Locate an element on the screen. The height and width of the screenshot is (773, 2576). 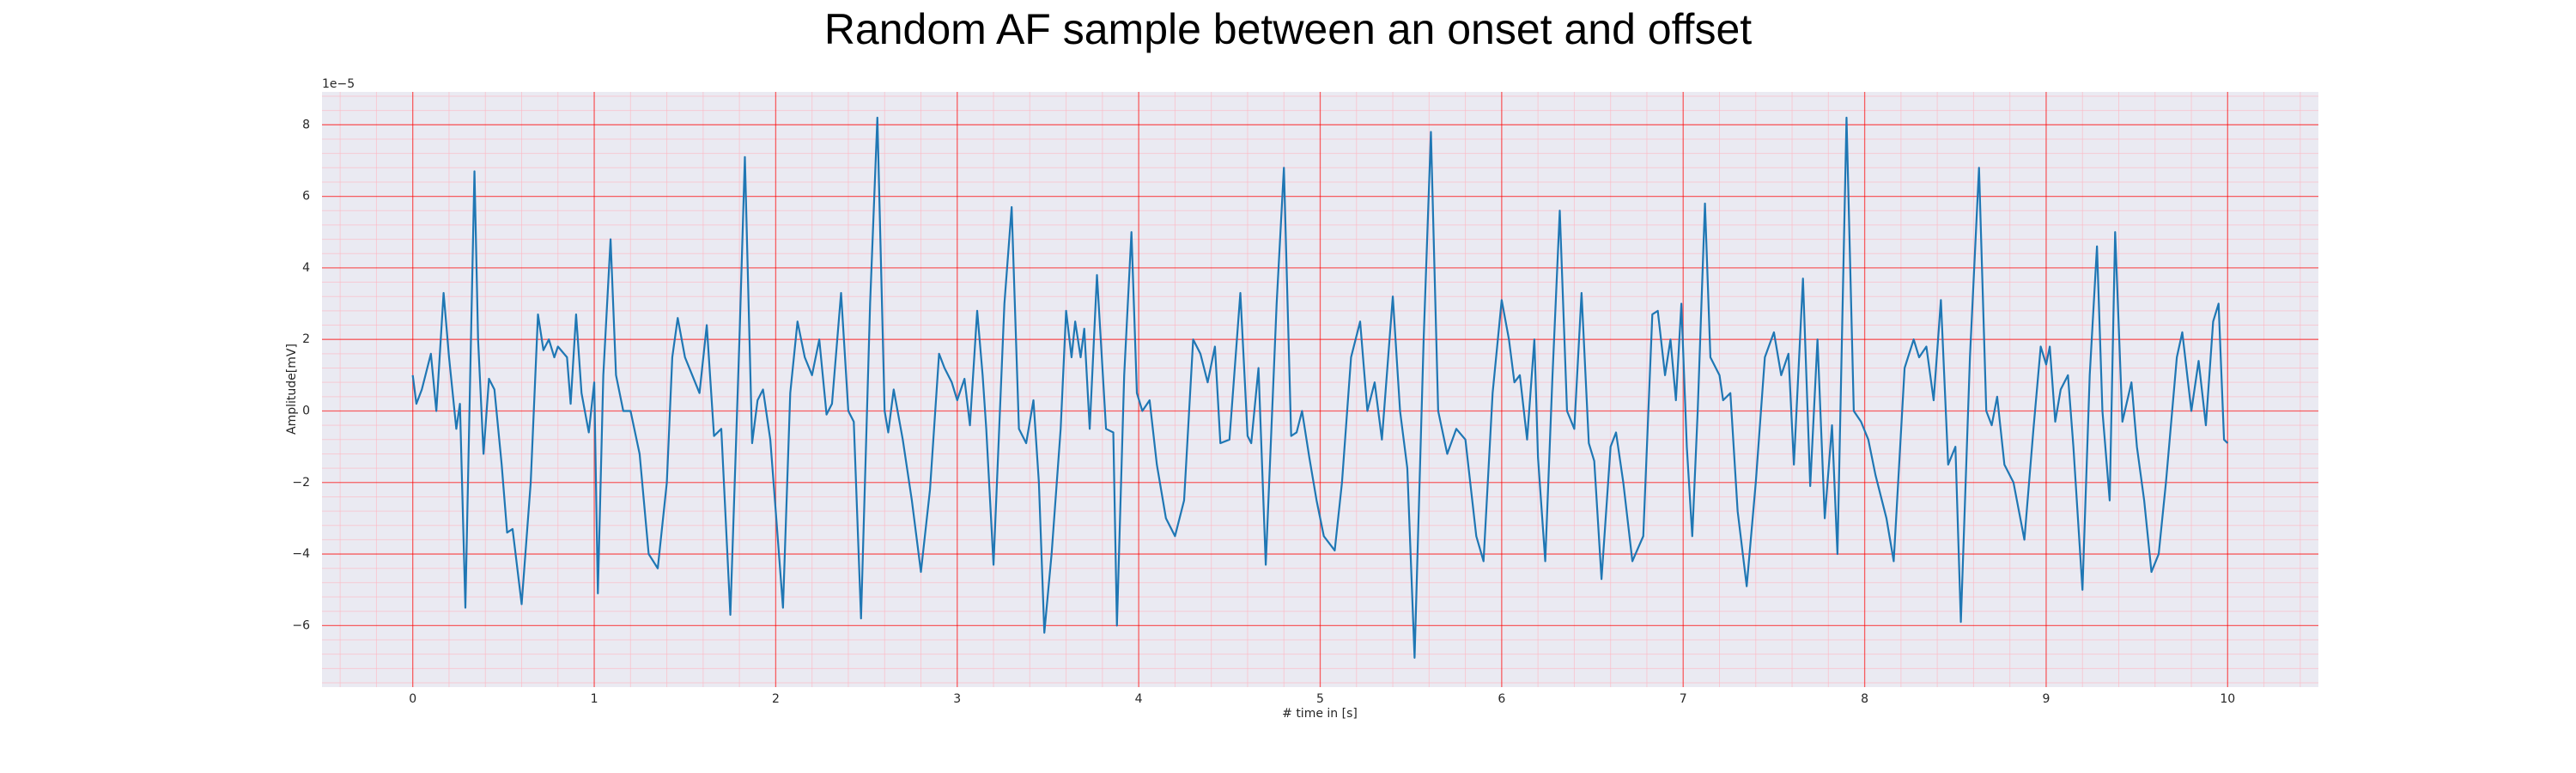
x-tick-label: 5 is located at coordinates (1320, 699).